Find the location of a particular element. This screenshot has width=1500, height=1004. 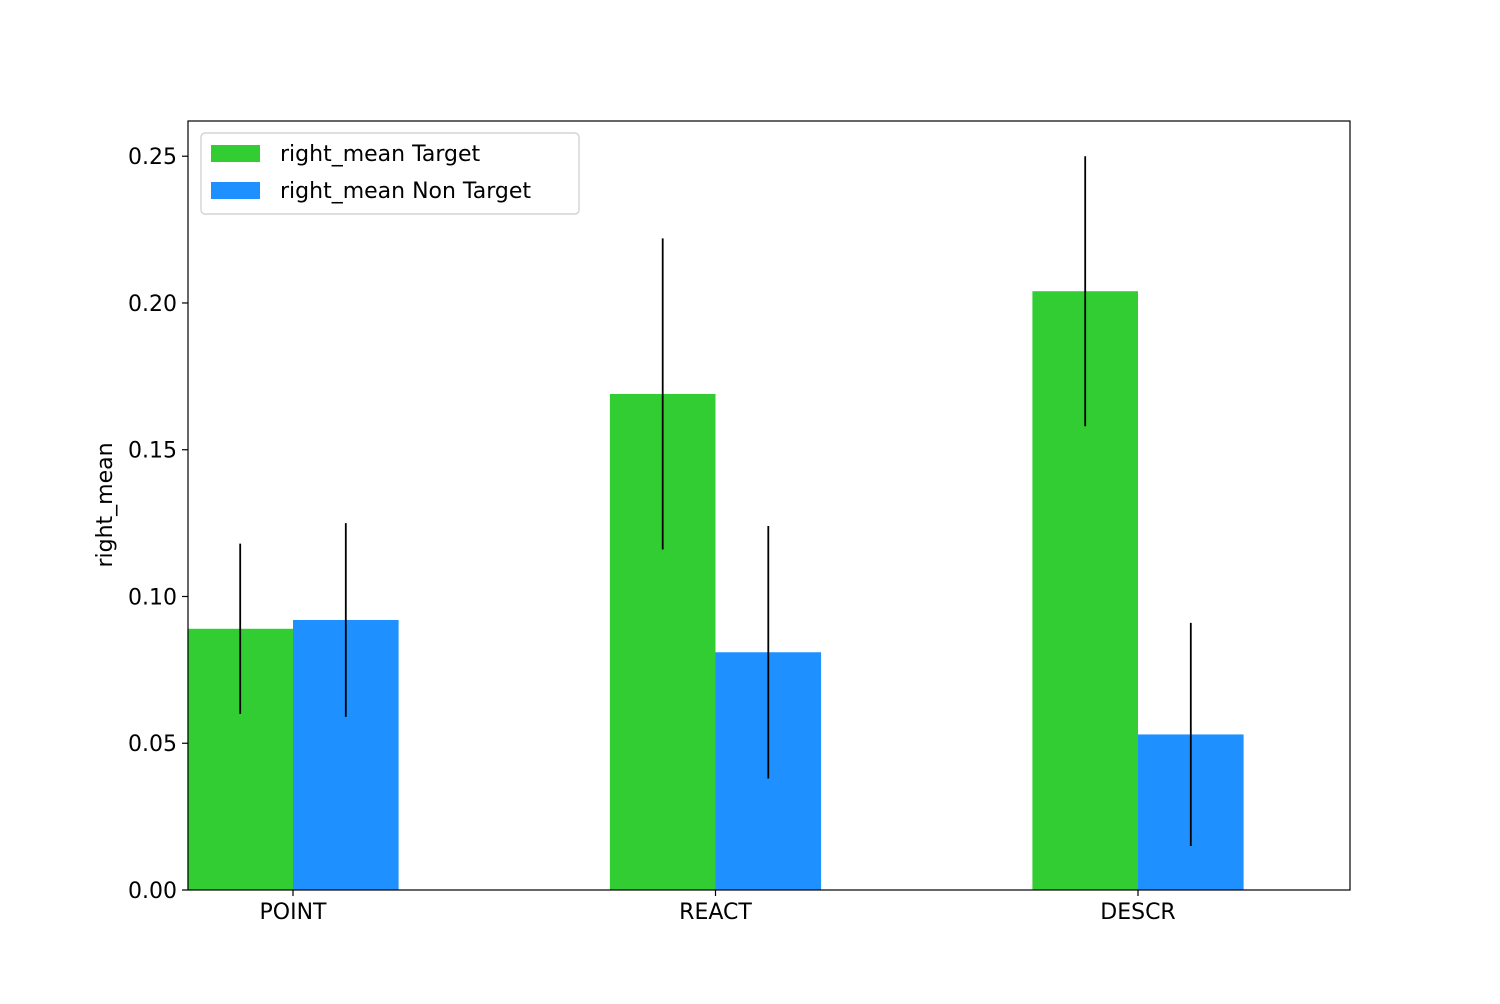

y-tick-label: 0.05 is located at coordinates (152, 744).